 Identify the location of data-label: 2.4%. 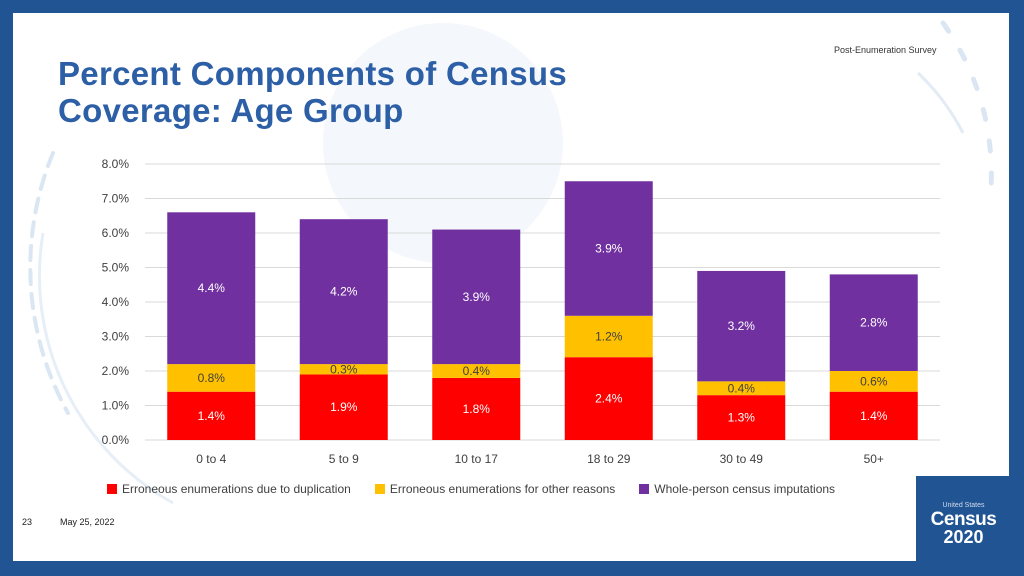
(609, 399).